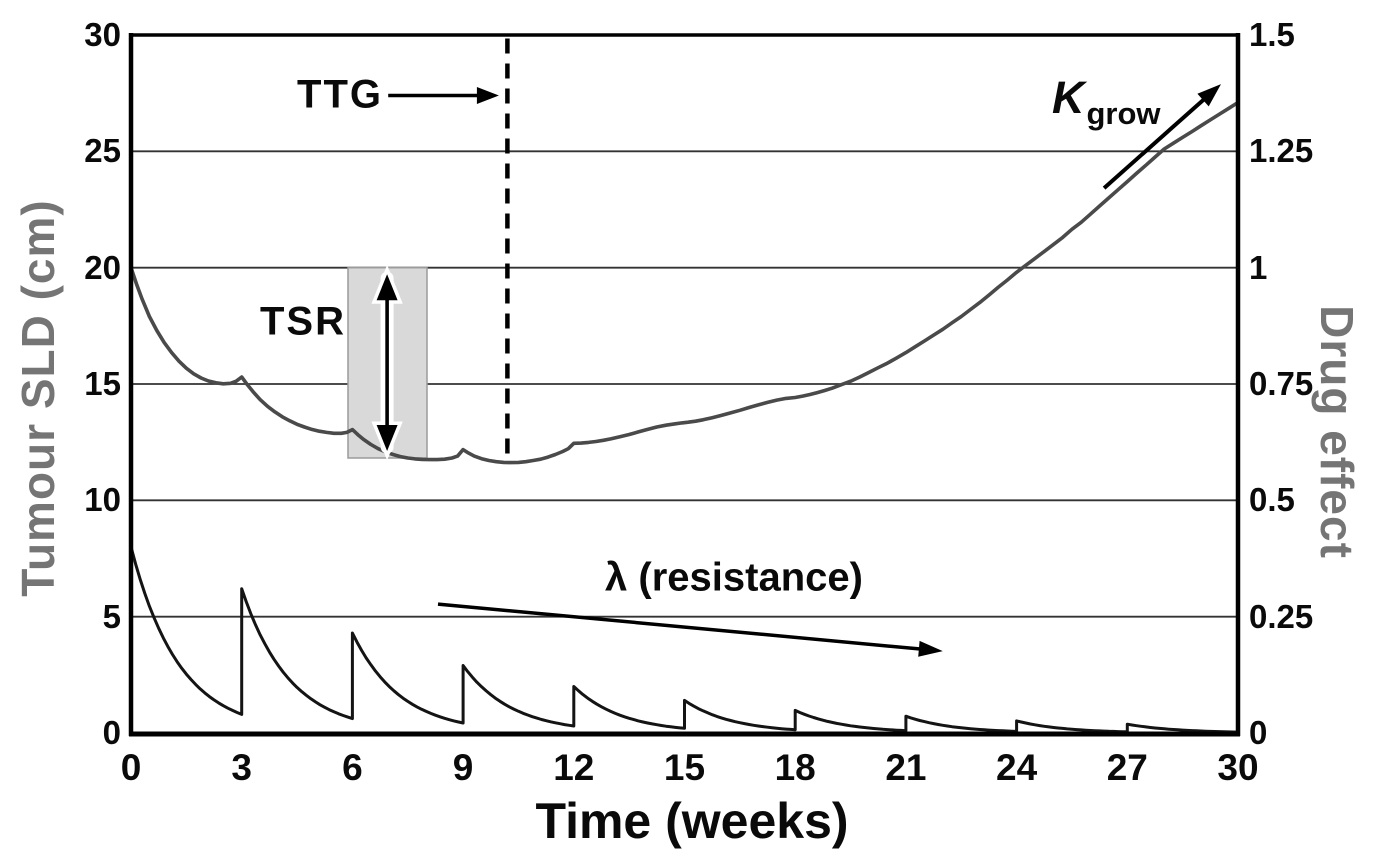  Describe the element at coordinates (930, 648) in the screenshot. I see `lambda-arrow-head` at that location.